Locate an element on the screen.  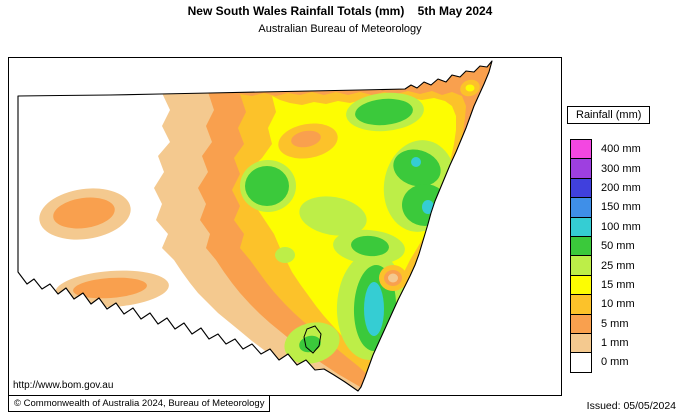
legend-label: 100 mm is located at coordinates (621, 226).